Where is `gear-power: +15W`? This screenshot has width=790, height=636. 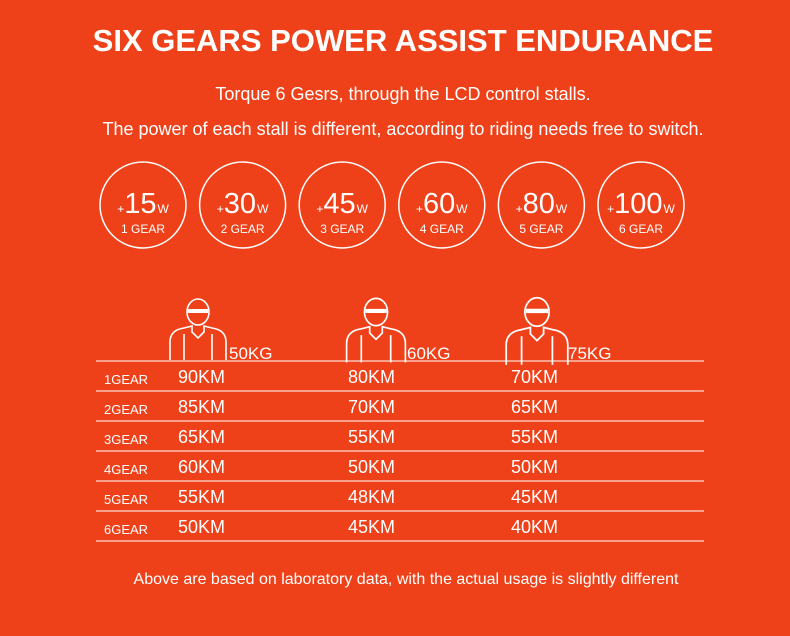 gear-power: +15W is located at coordinates (143, 204).